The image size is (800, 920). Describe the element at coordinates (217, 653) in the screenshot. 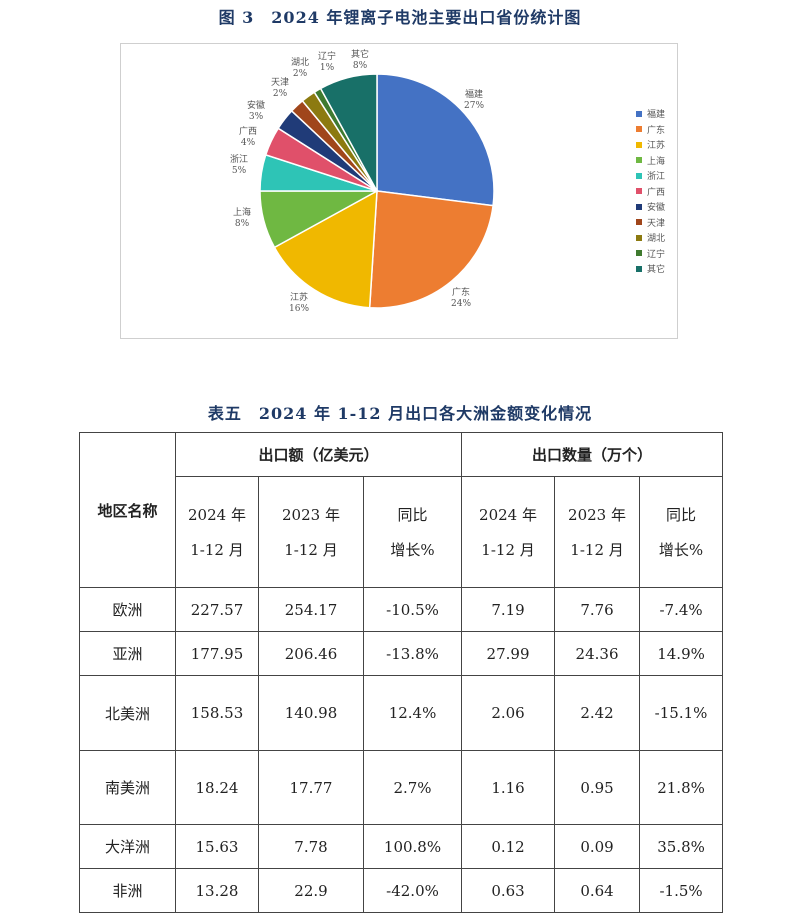

I see `value-2024-cell: 177.95` at that location.